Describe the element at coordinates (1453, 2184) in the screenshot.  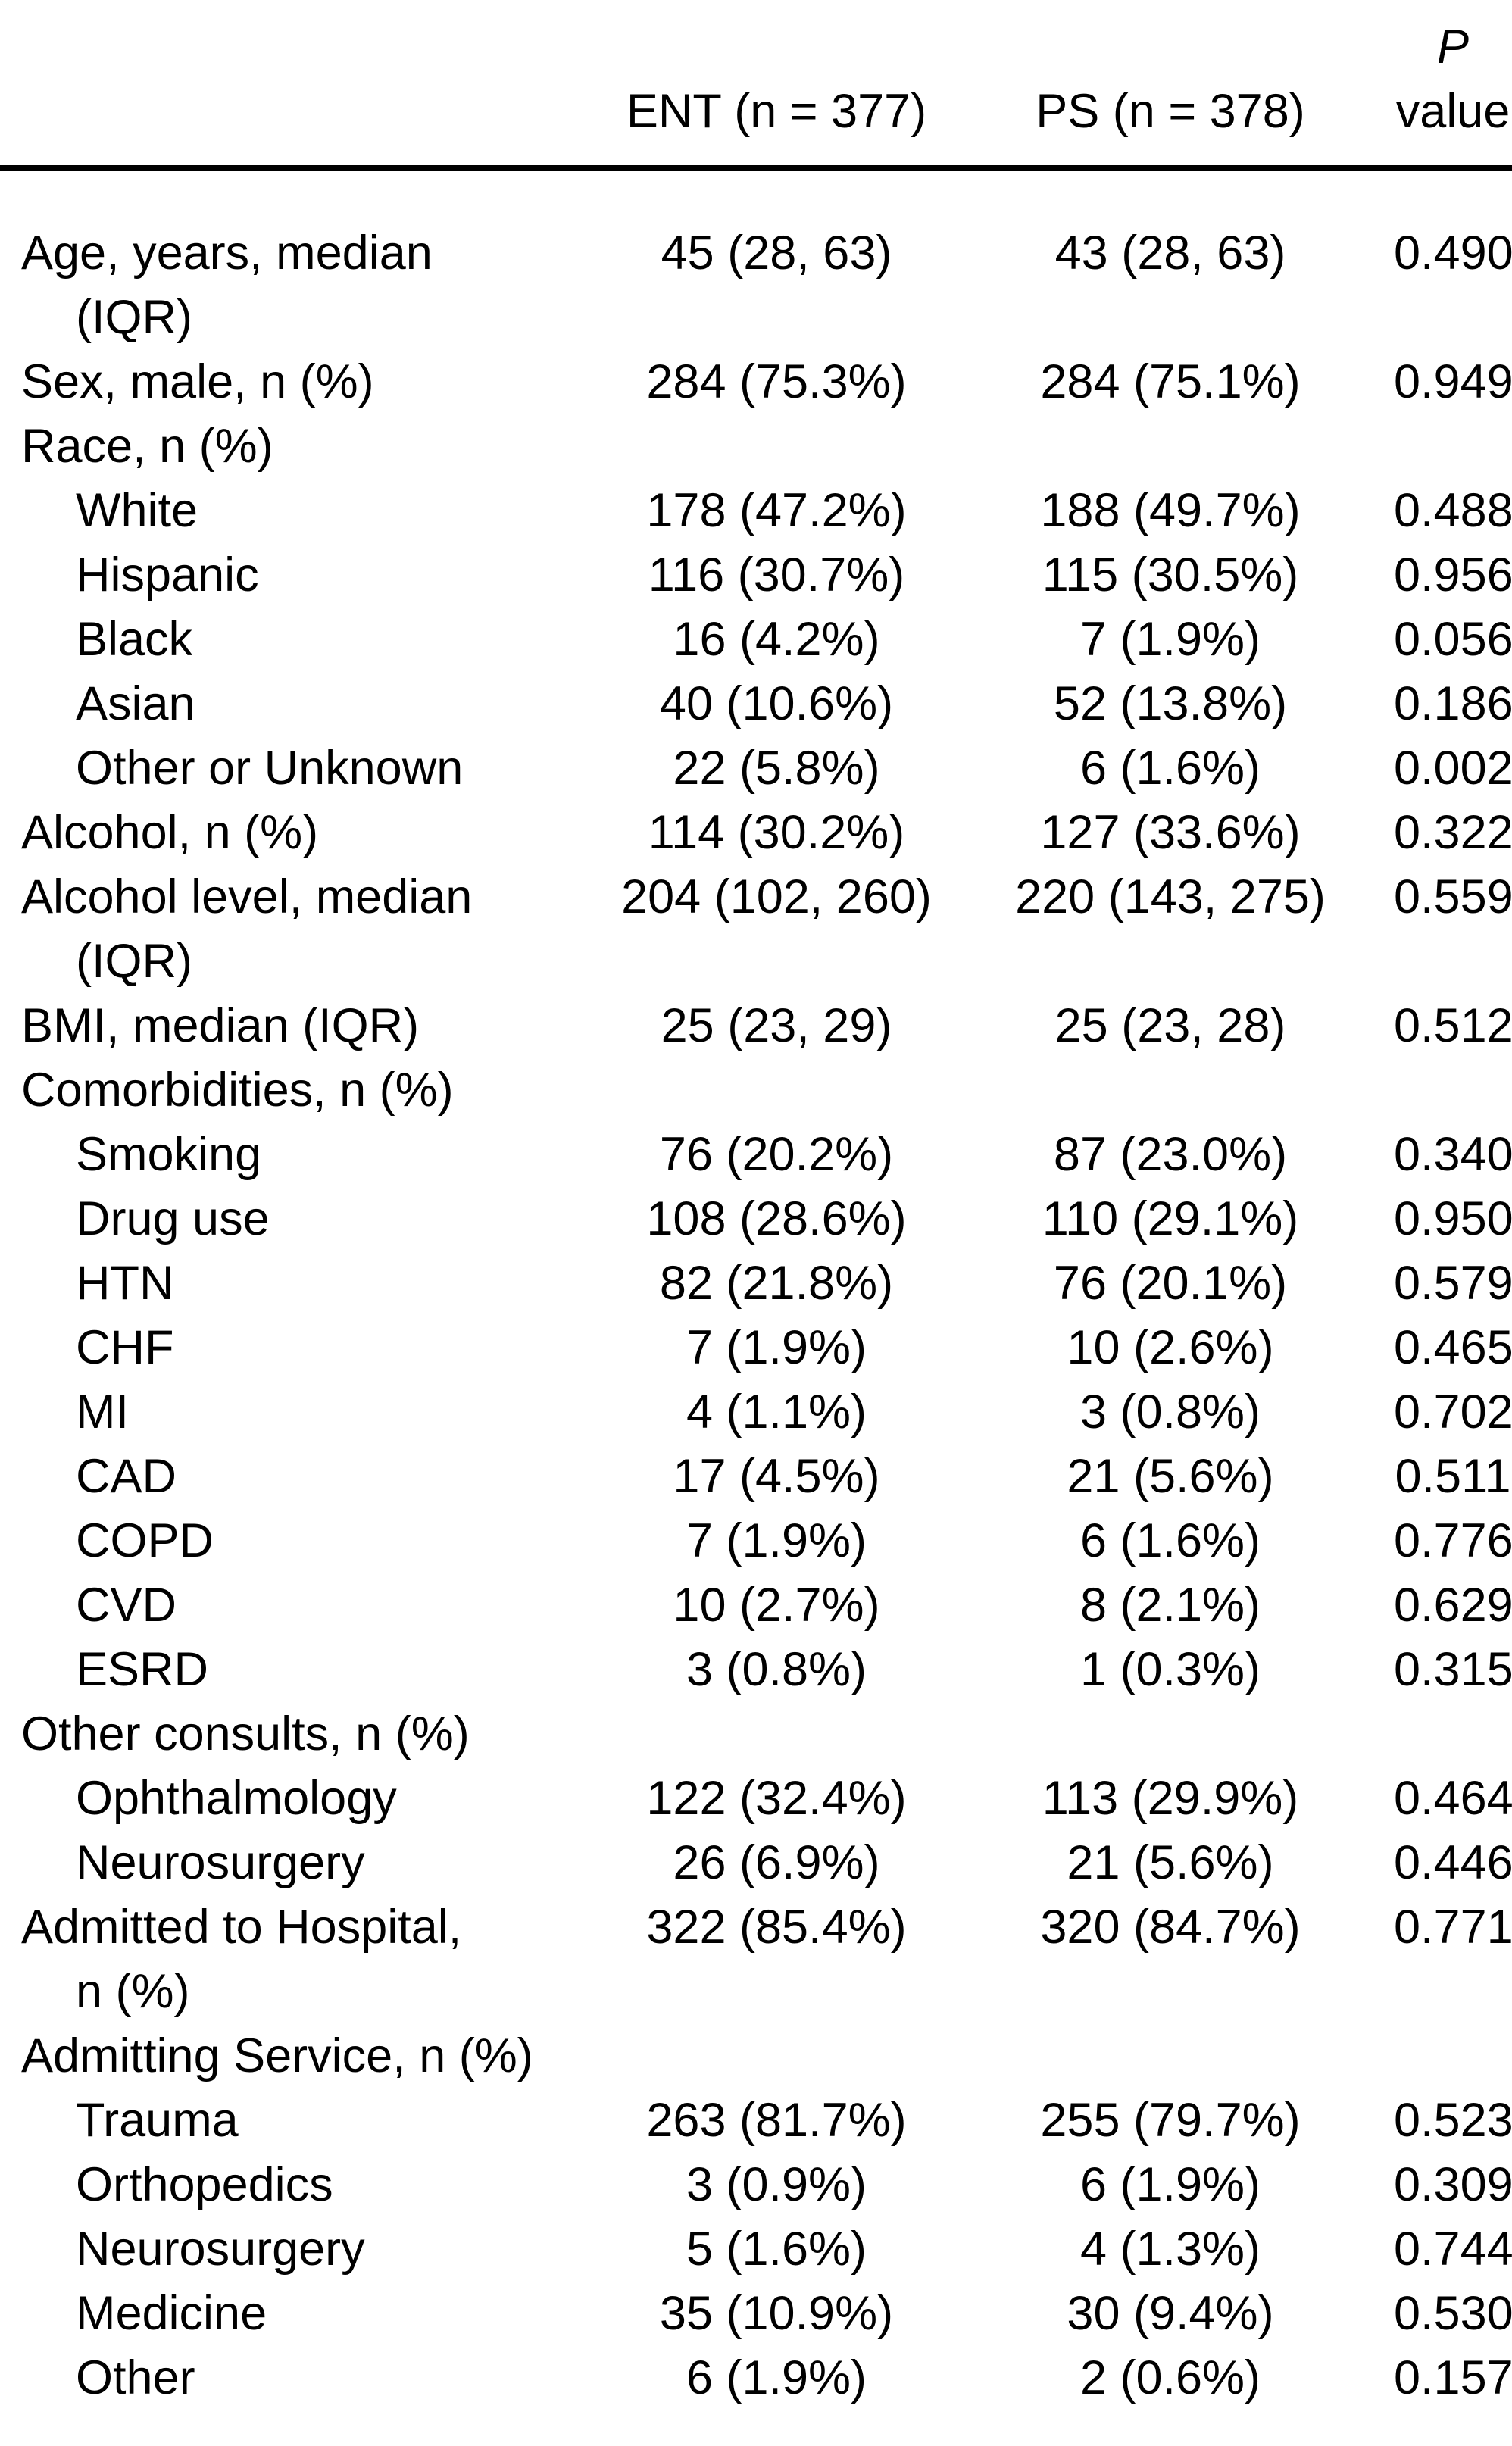
I see `p-value: 0.309` at that location.